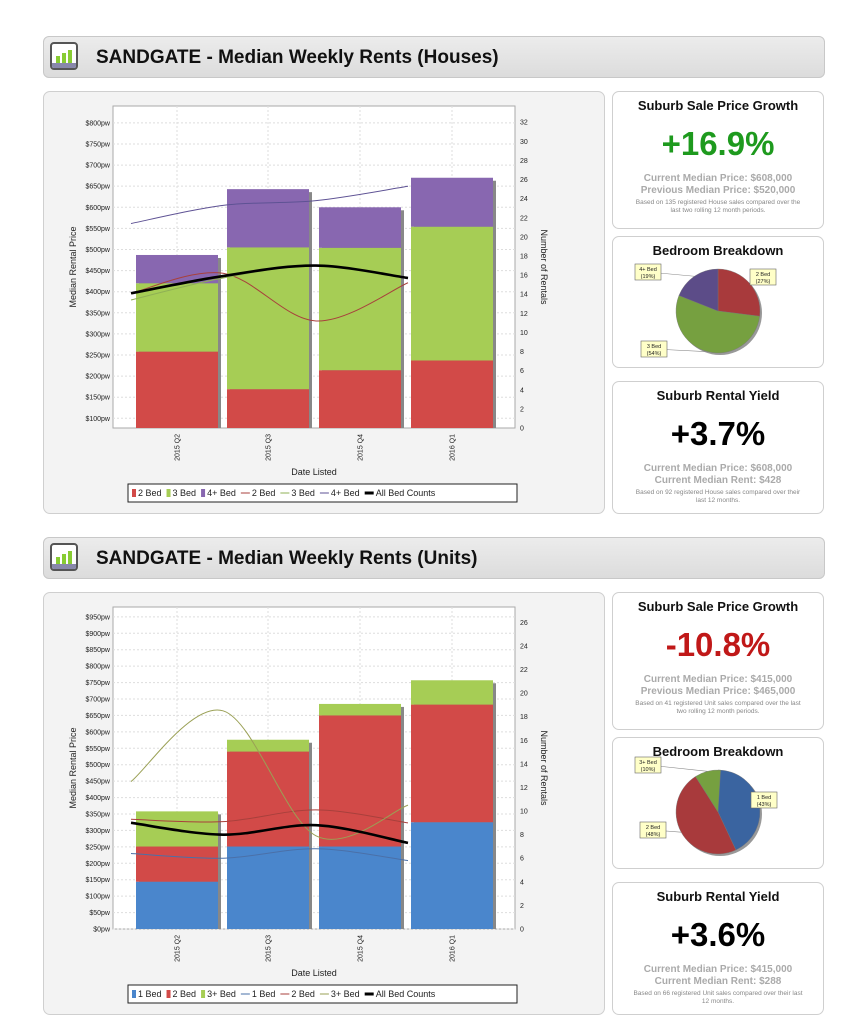 The width and height of the screenshot is (867, 1024). I want to click on x-tick-label: 2015 Q3, so click(269, 948).